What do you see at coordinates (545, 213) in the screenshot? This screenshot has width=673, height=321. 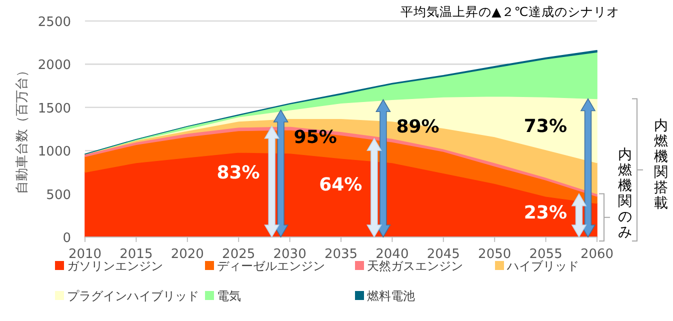 I see `annotation: 23%` at bounding box center [545, 213].